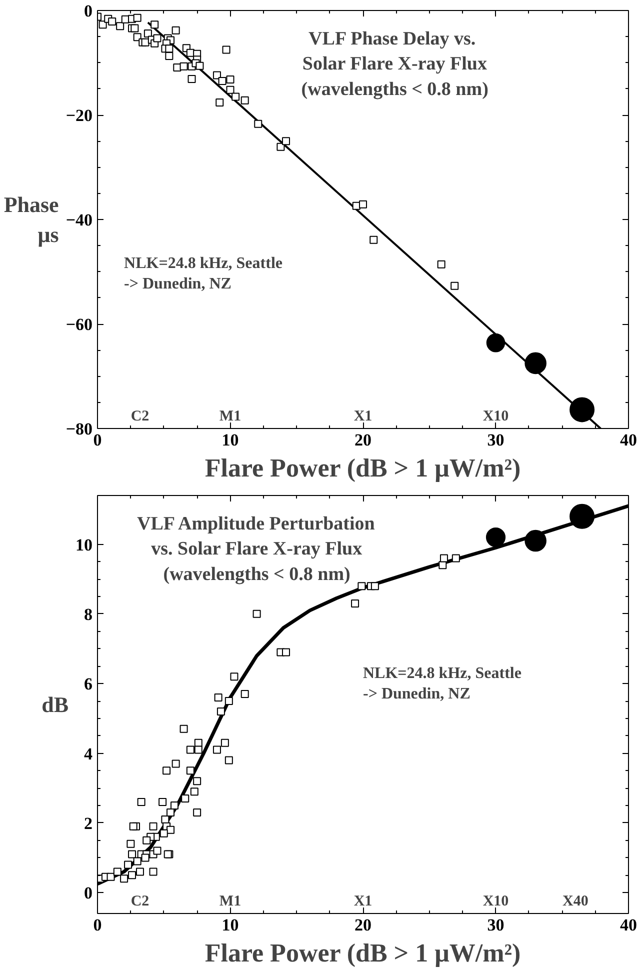  I want to click on y-axis-title: Phase μs, so click(32, 219).